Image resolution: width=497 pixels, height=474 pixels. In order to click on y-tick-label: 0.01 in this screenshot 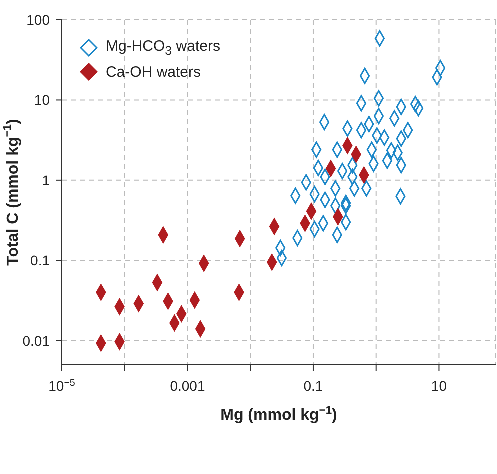, I will do `click(36, 340)`.